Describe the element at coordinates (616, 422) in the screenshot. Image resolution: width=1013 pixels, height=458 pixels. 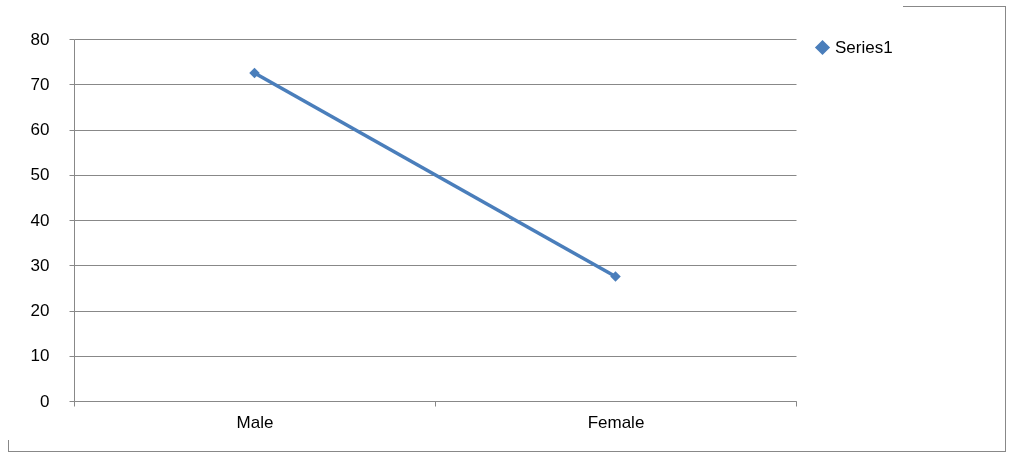
I see `x-tick-label: Female` at that location.